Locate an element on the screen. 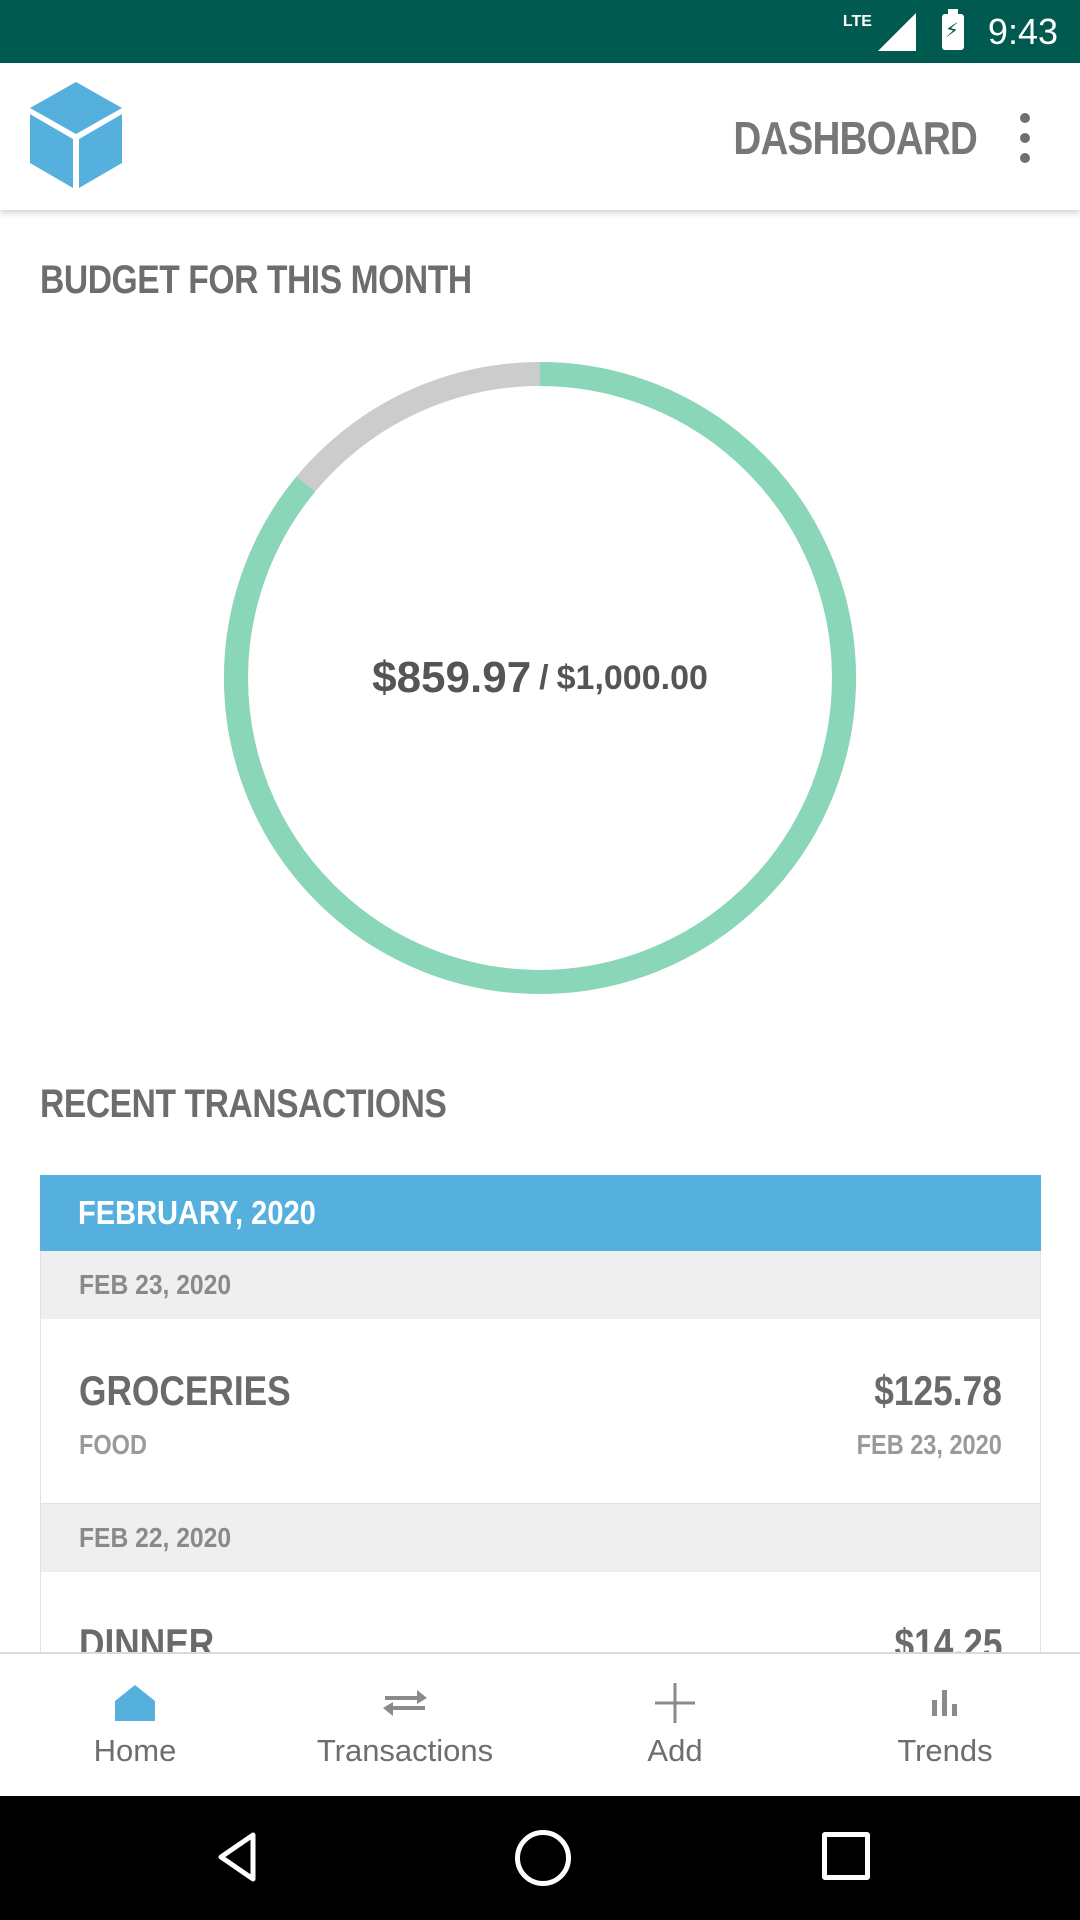 This screenshot has width=1080, height=1920. network-type: LTE is located at coordinates (857, 21).